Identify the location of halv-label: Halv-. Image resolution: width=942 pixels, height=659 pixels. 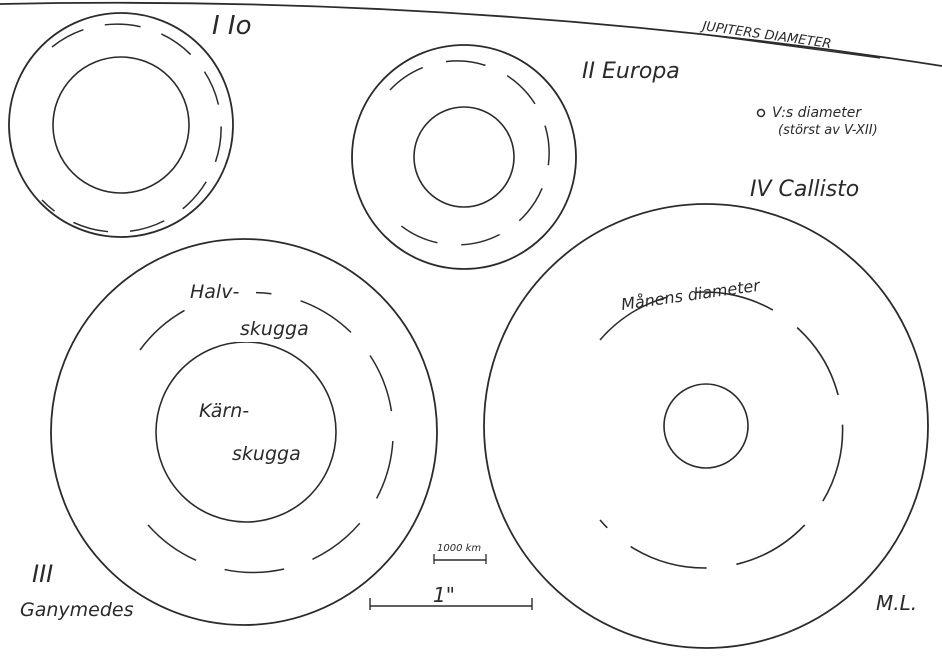
(214, 292).